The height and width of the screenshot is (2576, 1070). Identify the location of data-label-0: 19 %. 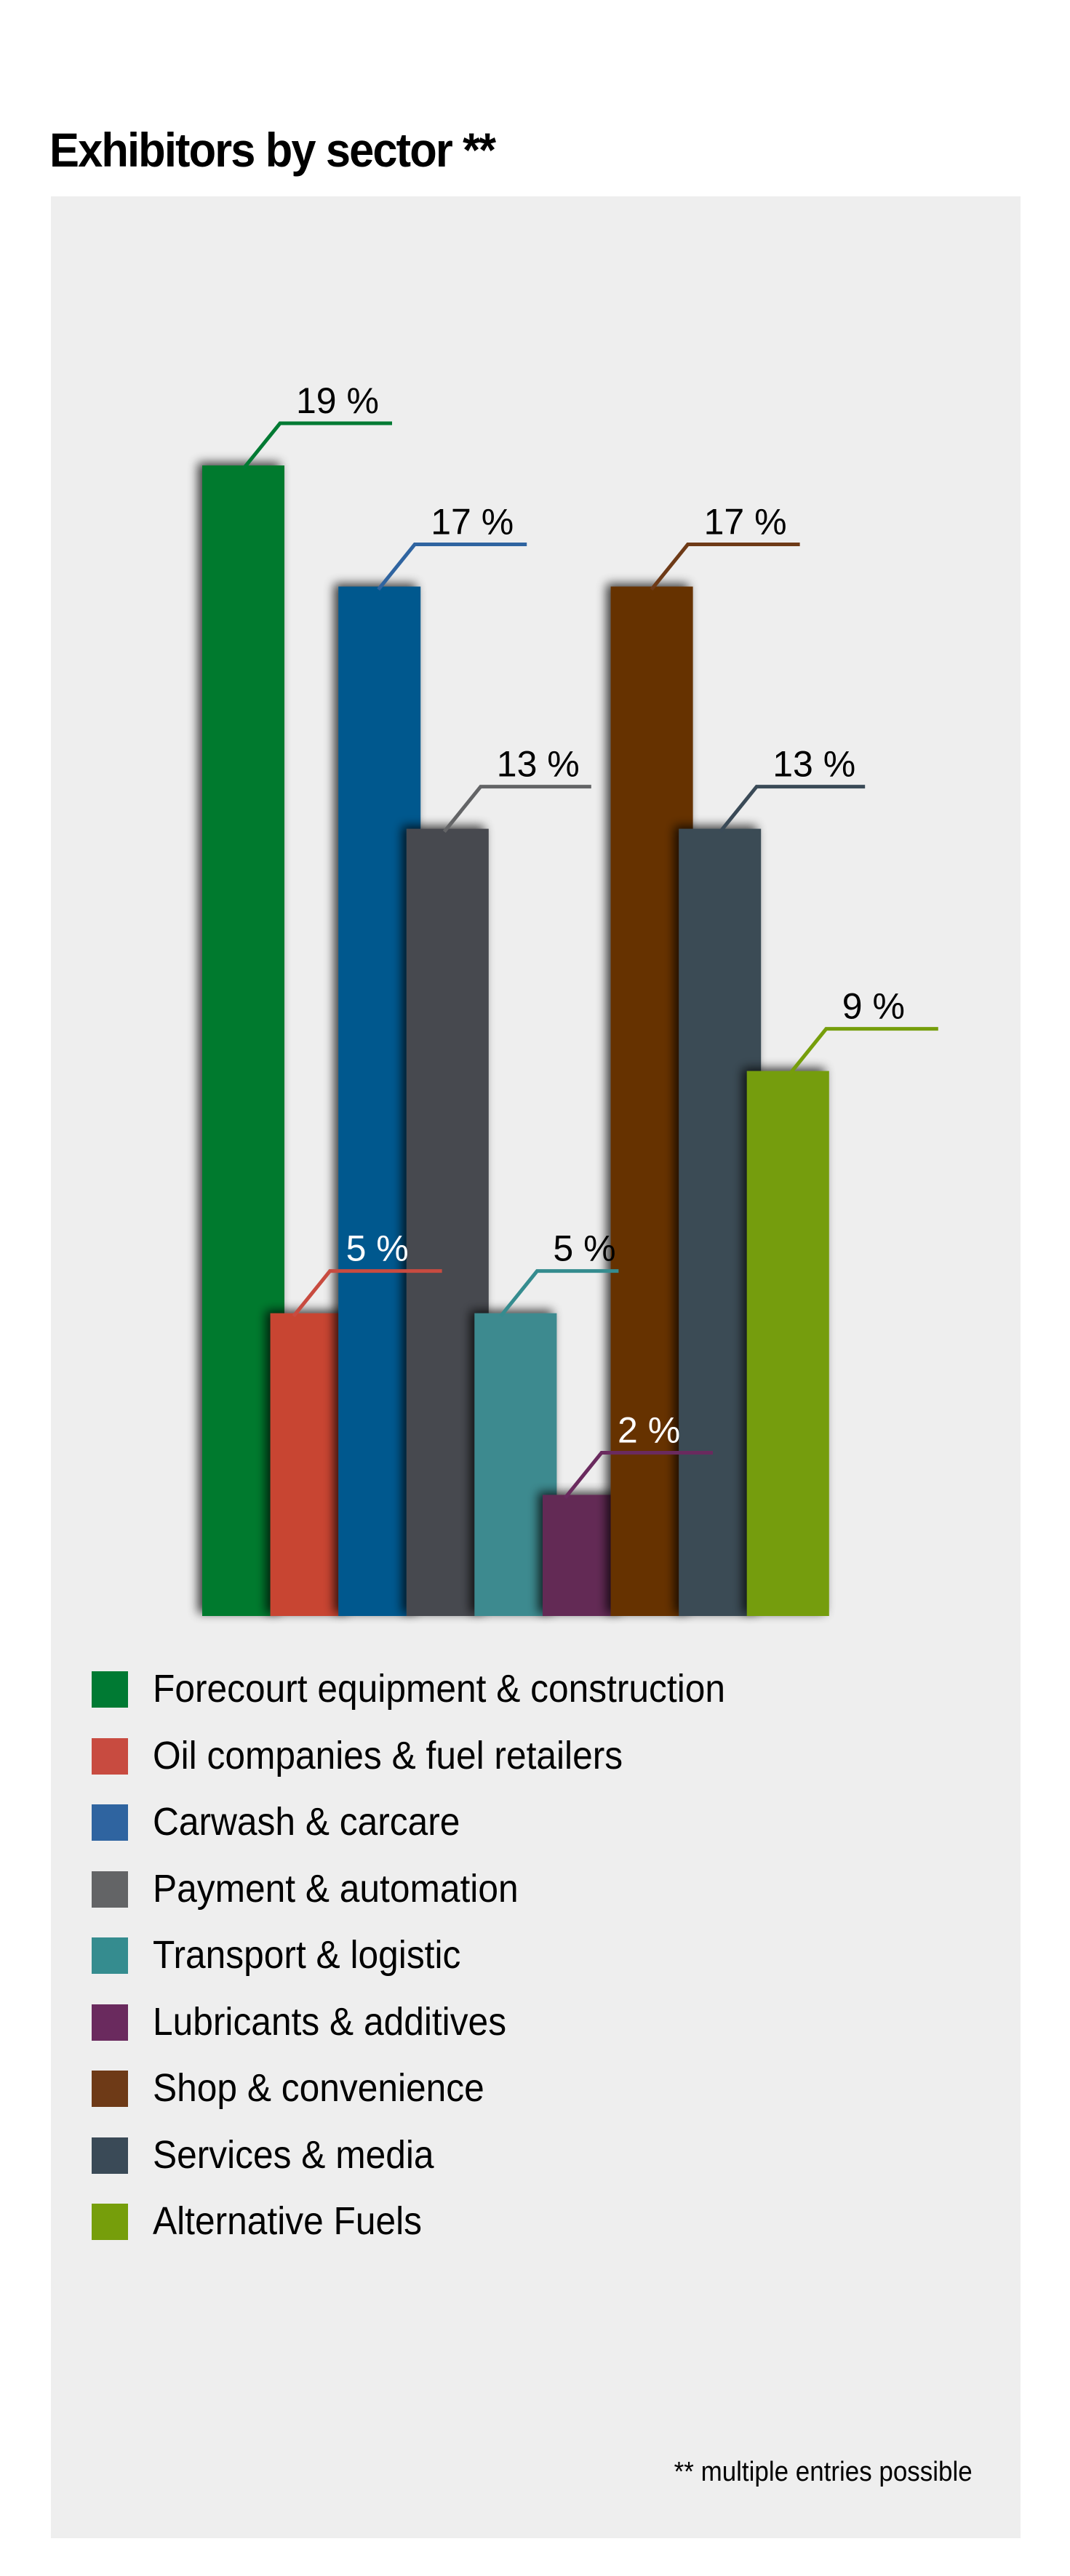
(338, 400).